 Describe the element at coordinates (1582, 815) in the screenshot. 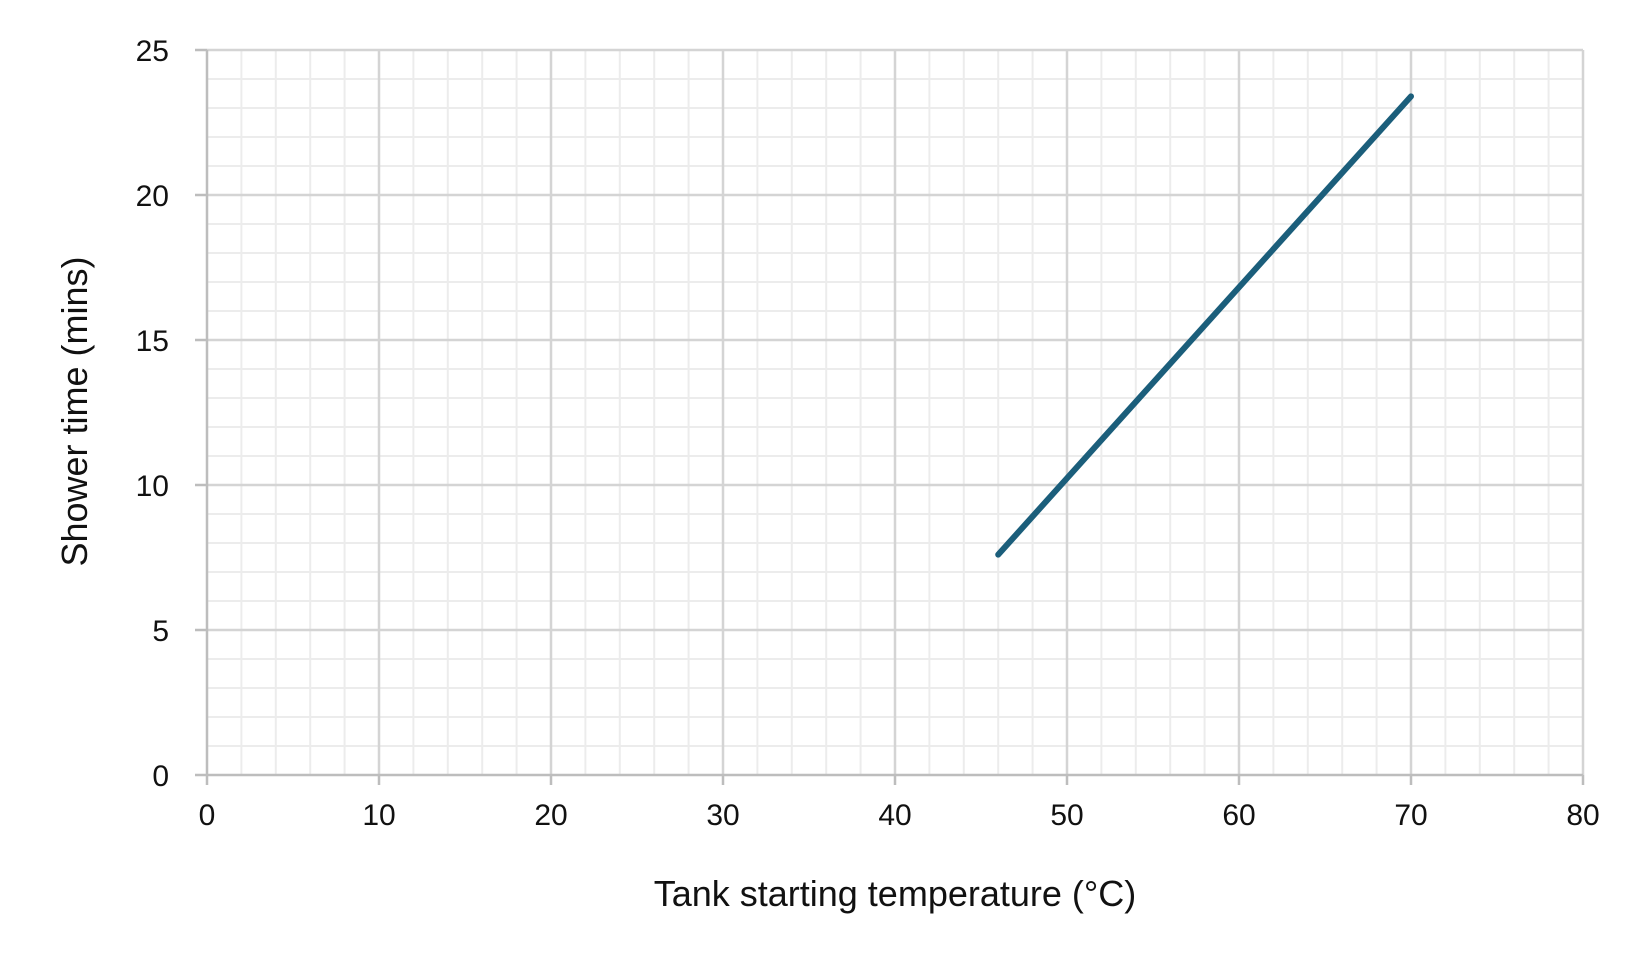

I see `x-tick-label: 80` at that location.